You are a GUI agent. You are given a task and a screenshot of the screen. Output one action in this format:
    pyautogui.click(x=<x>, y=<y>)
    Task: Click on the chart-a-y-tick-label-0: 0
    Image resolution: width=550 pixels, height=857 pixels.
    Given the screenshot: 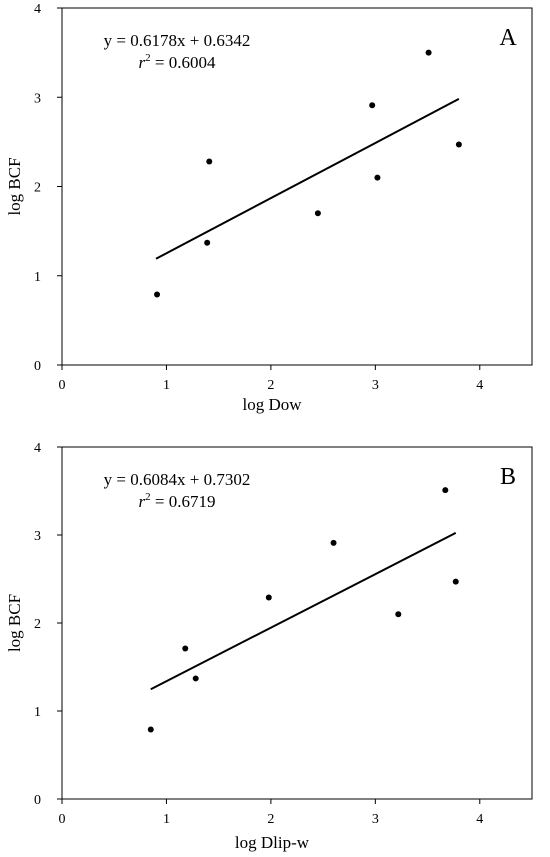 What is the action you would take?
    pyautogui.click(x=37, y=366)
    